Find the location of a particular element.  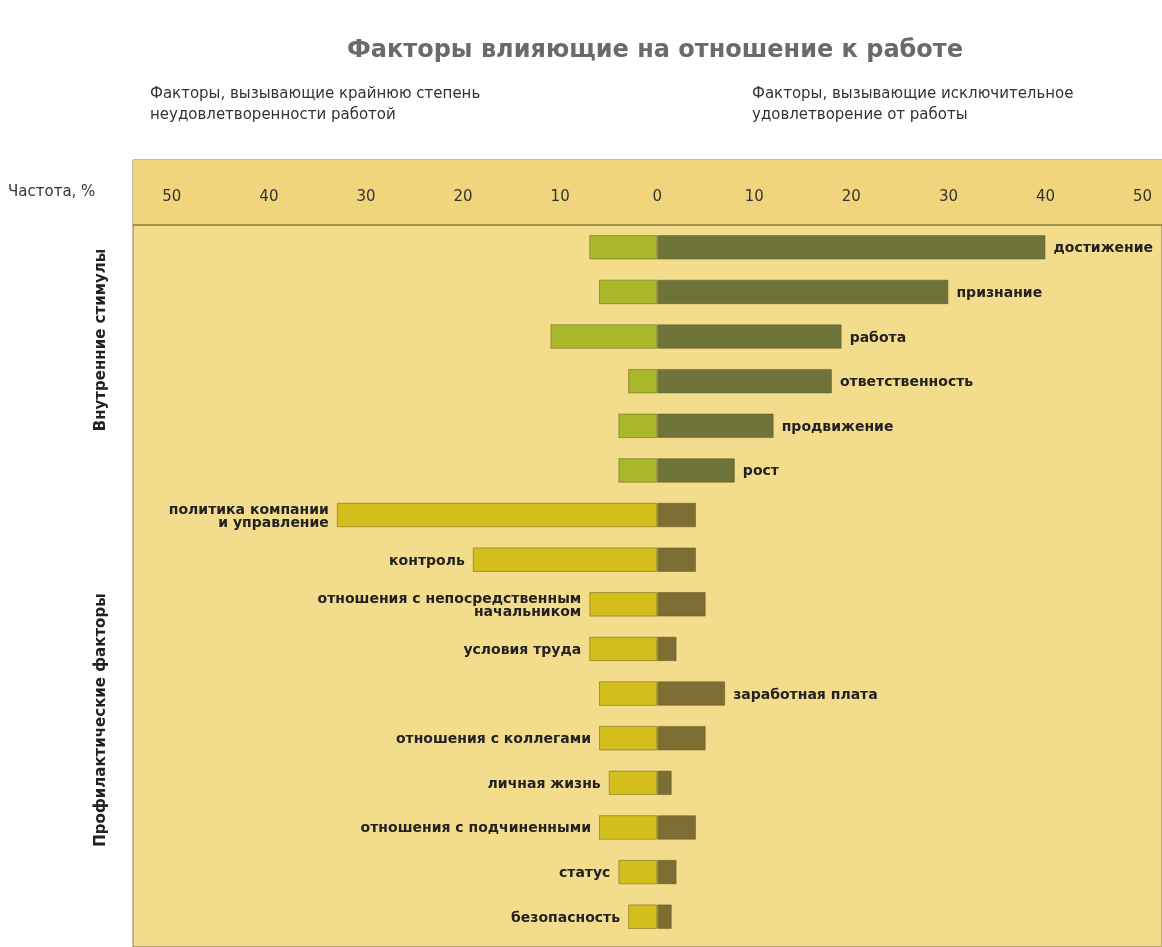

y-tick-label: политика компании и управление is located at coordinates (248, 515).